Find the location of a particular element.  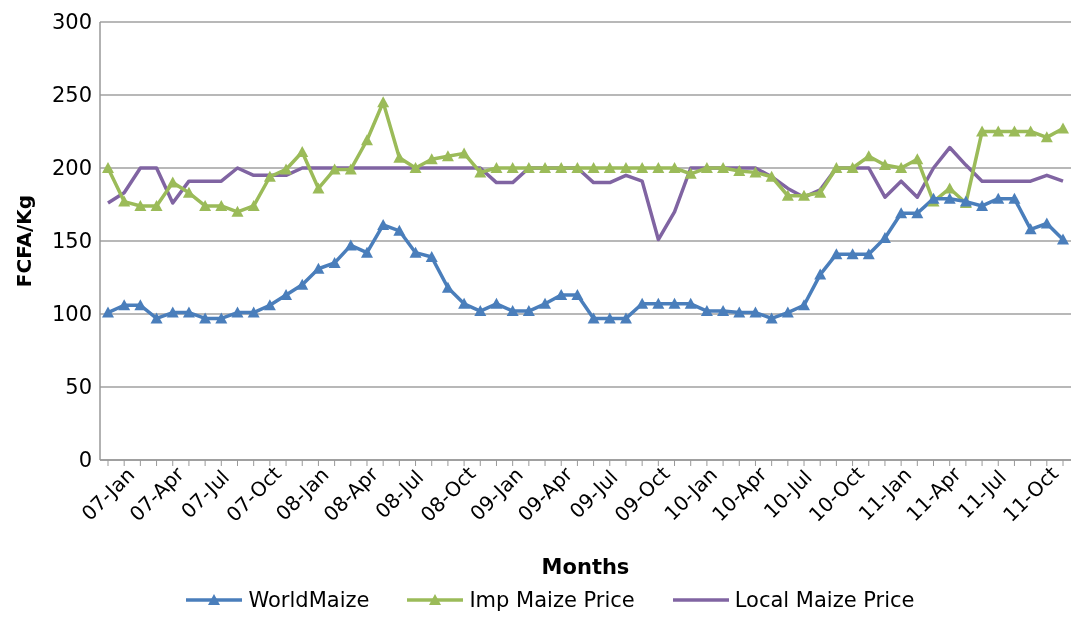

y-tick-label: 250 is located at coordinates (71, 95).